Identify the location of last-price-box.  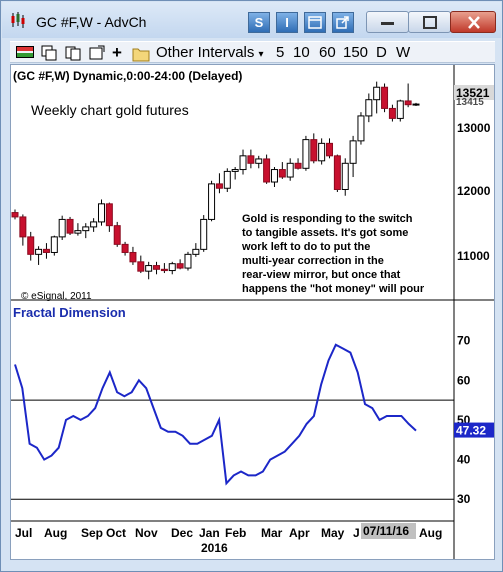
(474, 92).